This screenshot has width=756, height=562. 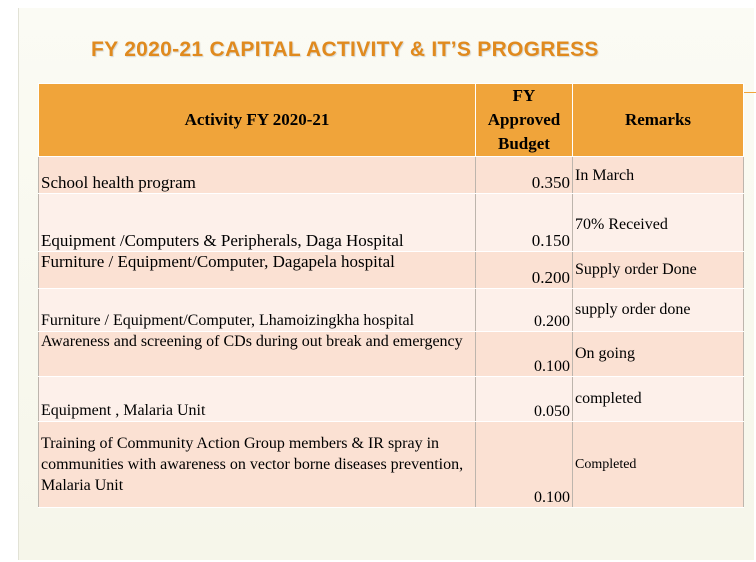 I want to click on remark-cell: 70% Received, so click(x=658, y=222).